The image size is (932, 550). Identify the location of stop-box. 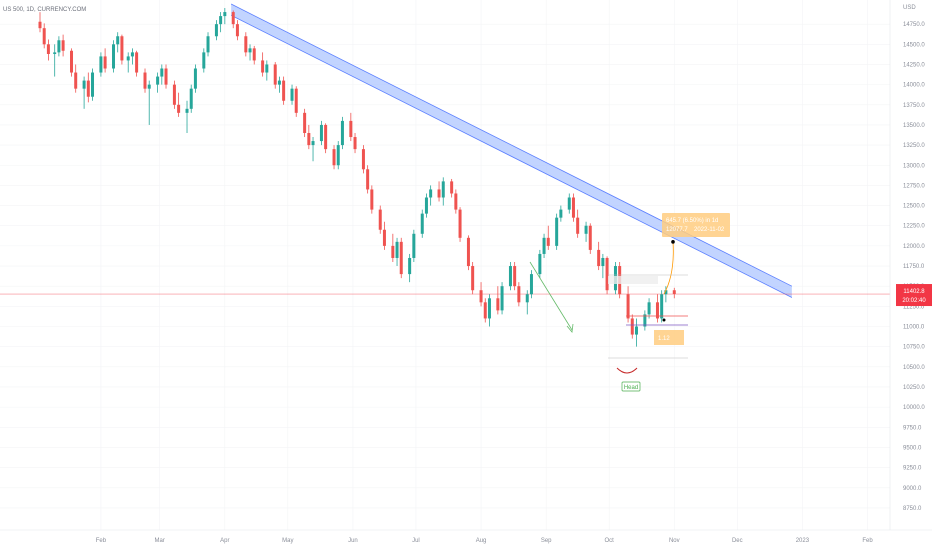
(669, 337).